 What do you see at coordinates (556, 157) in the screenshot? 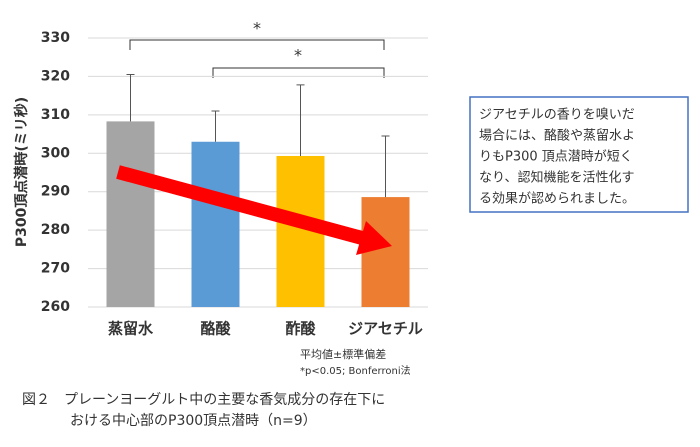
I see `callout-text: りもP300 頂点潜時が短く` at bounding box center [556, 157].